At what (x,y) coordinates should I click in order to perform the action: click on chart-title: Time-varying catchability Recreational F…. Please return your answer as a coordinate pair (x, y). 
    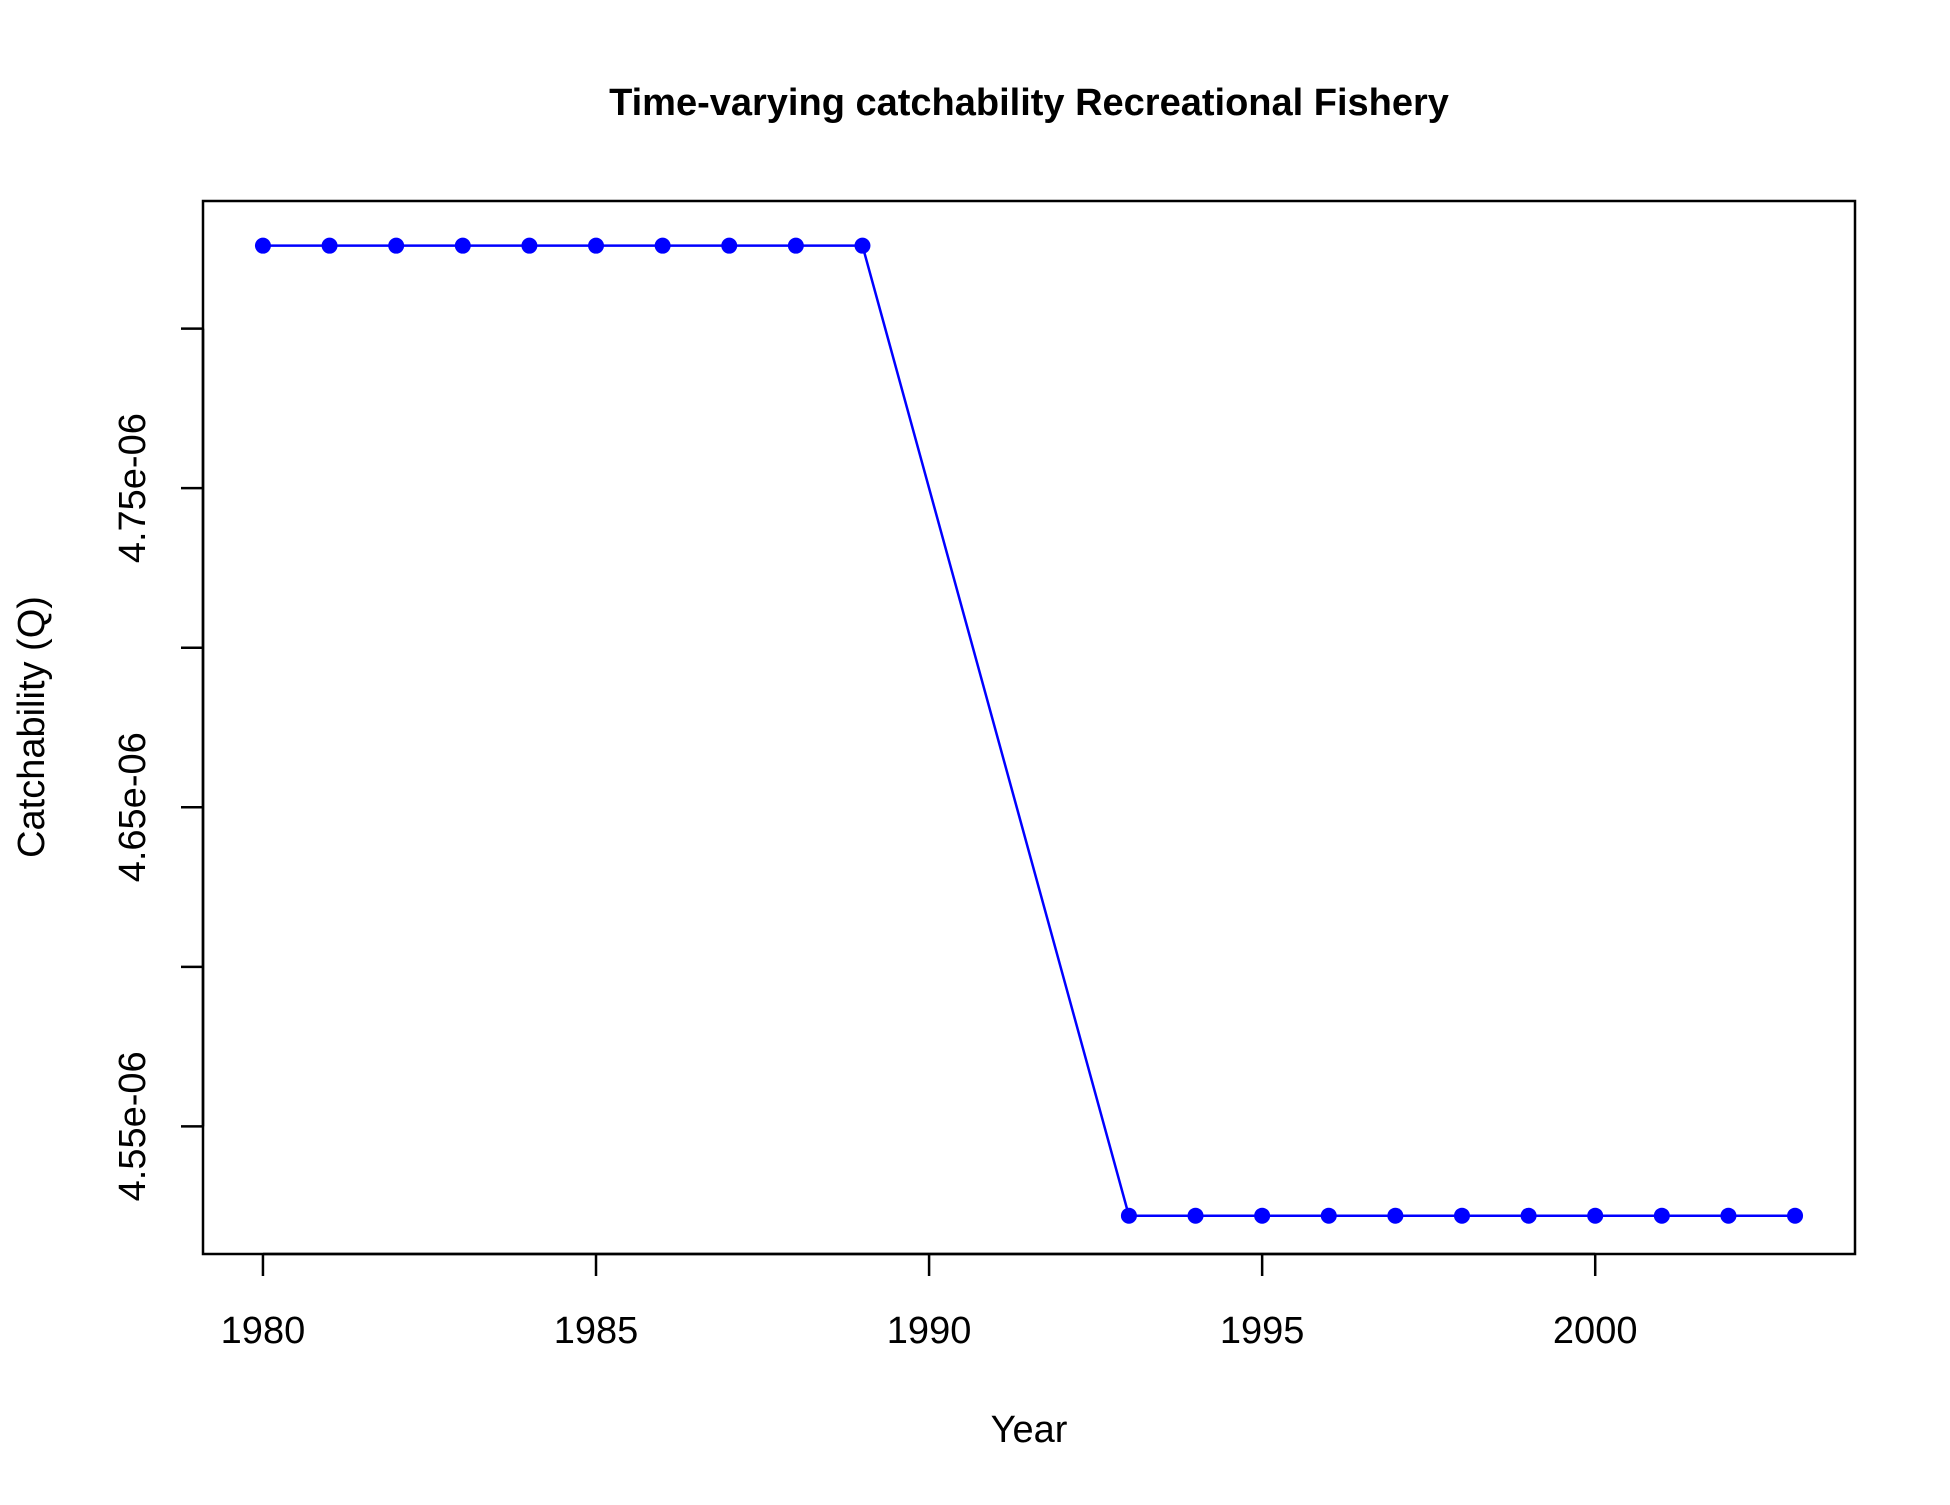
    Looking at the image, I should click on (1029, 103).